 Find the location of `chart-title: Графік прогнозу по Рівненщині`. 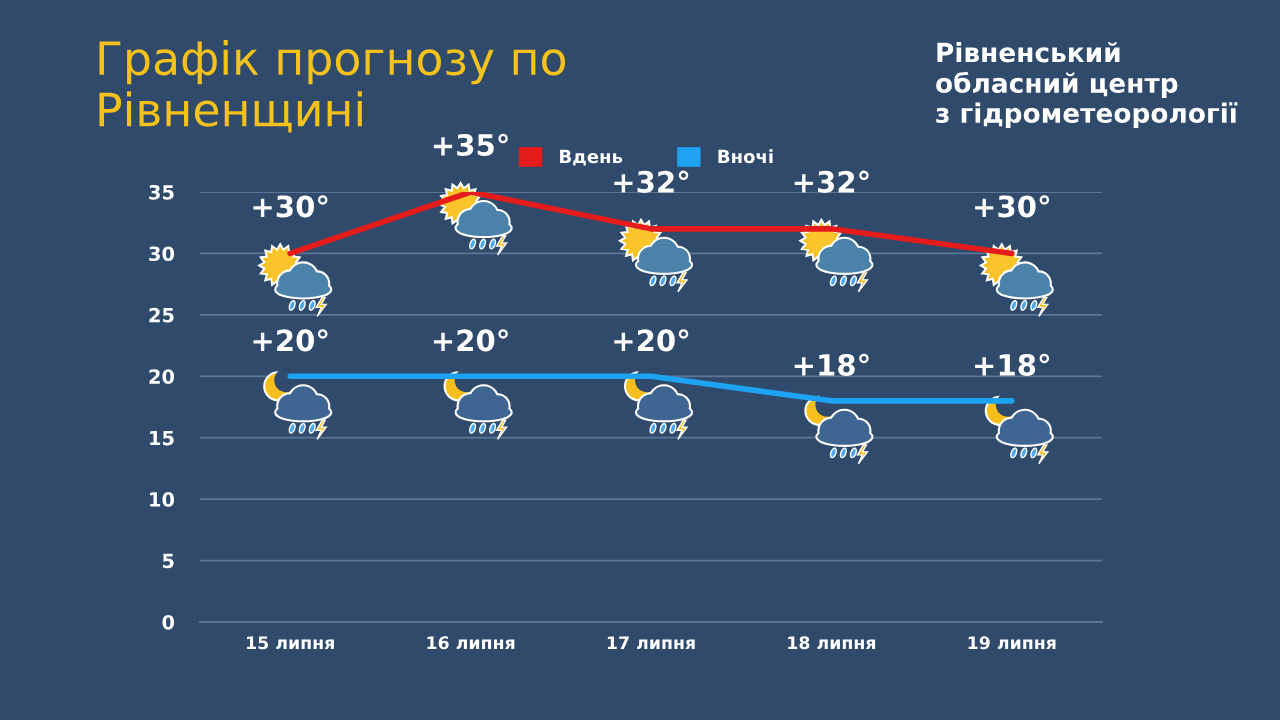

chart-title: Графік прогнозу по Рівненщині is located at coordinates (332, 86).